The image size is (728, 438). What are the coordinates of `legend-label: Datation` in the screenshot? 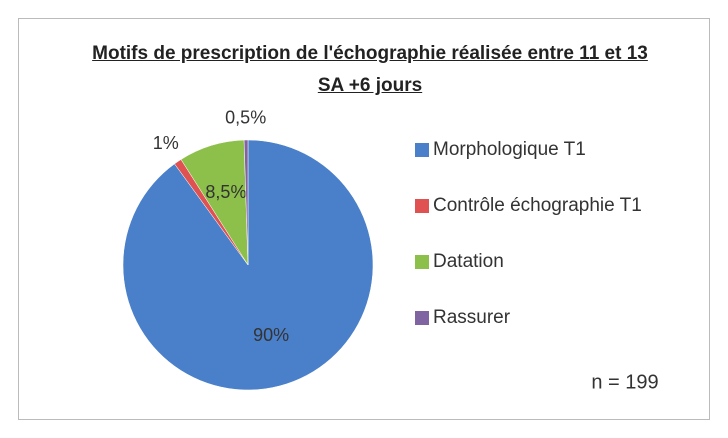 It's located at (468, 261).